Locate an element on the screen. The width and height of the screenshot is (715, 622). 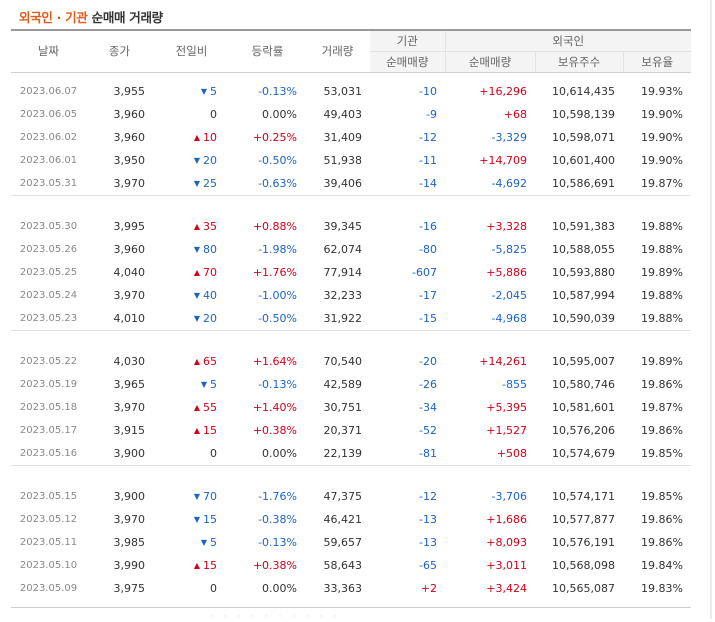
cell-volume: 77,914 is located at coordinates (343, 272).